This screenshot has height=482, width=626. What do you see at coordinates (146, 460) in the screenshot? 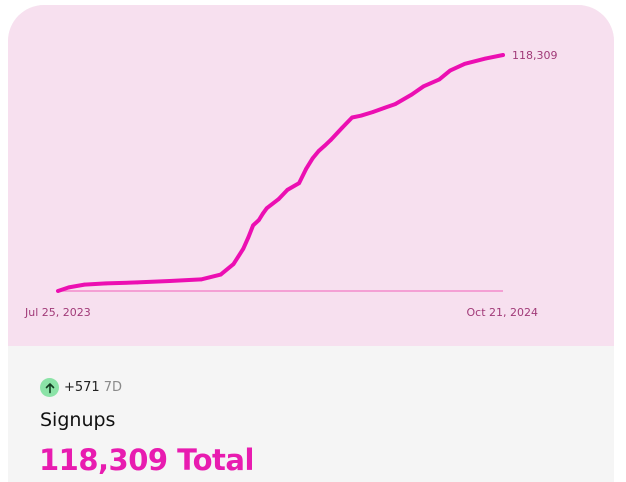
I see `metric-total: 118,309 Total` at bounding box center [146, 460].